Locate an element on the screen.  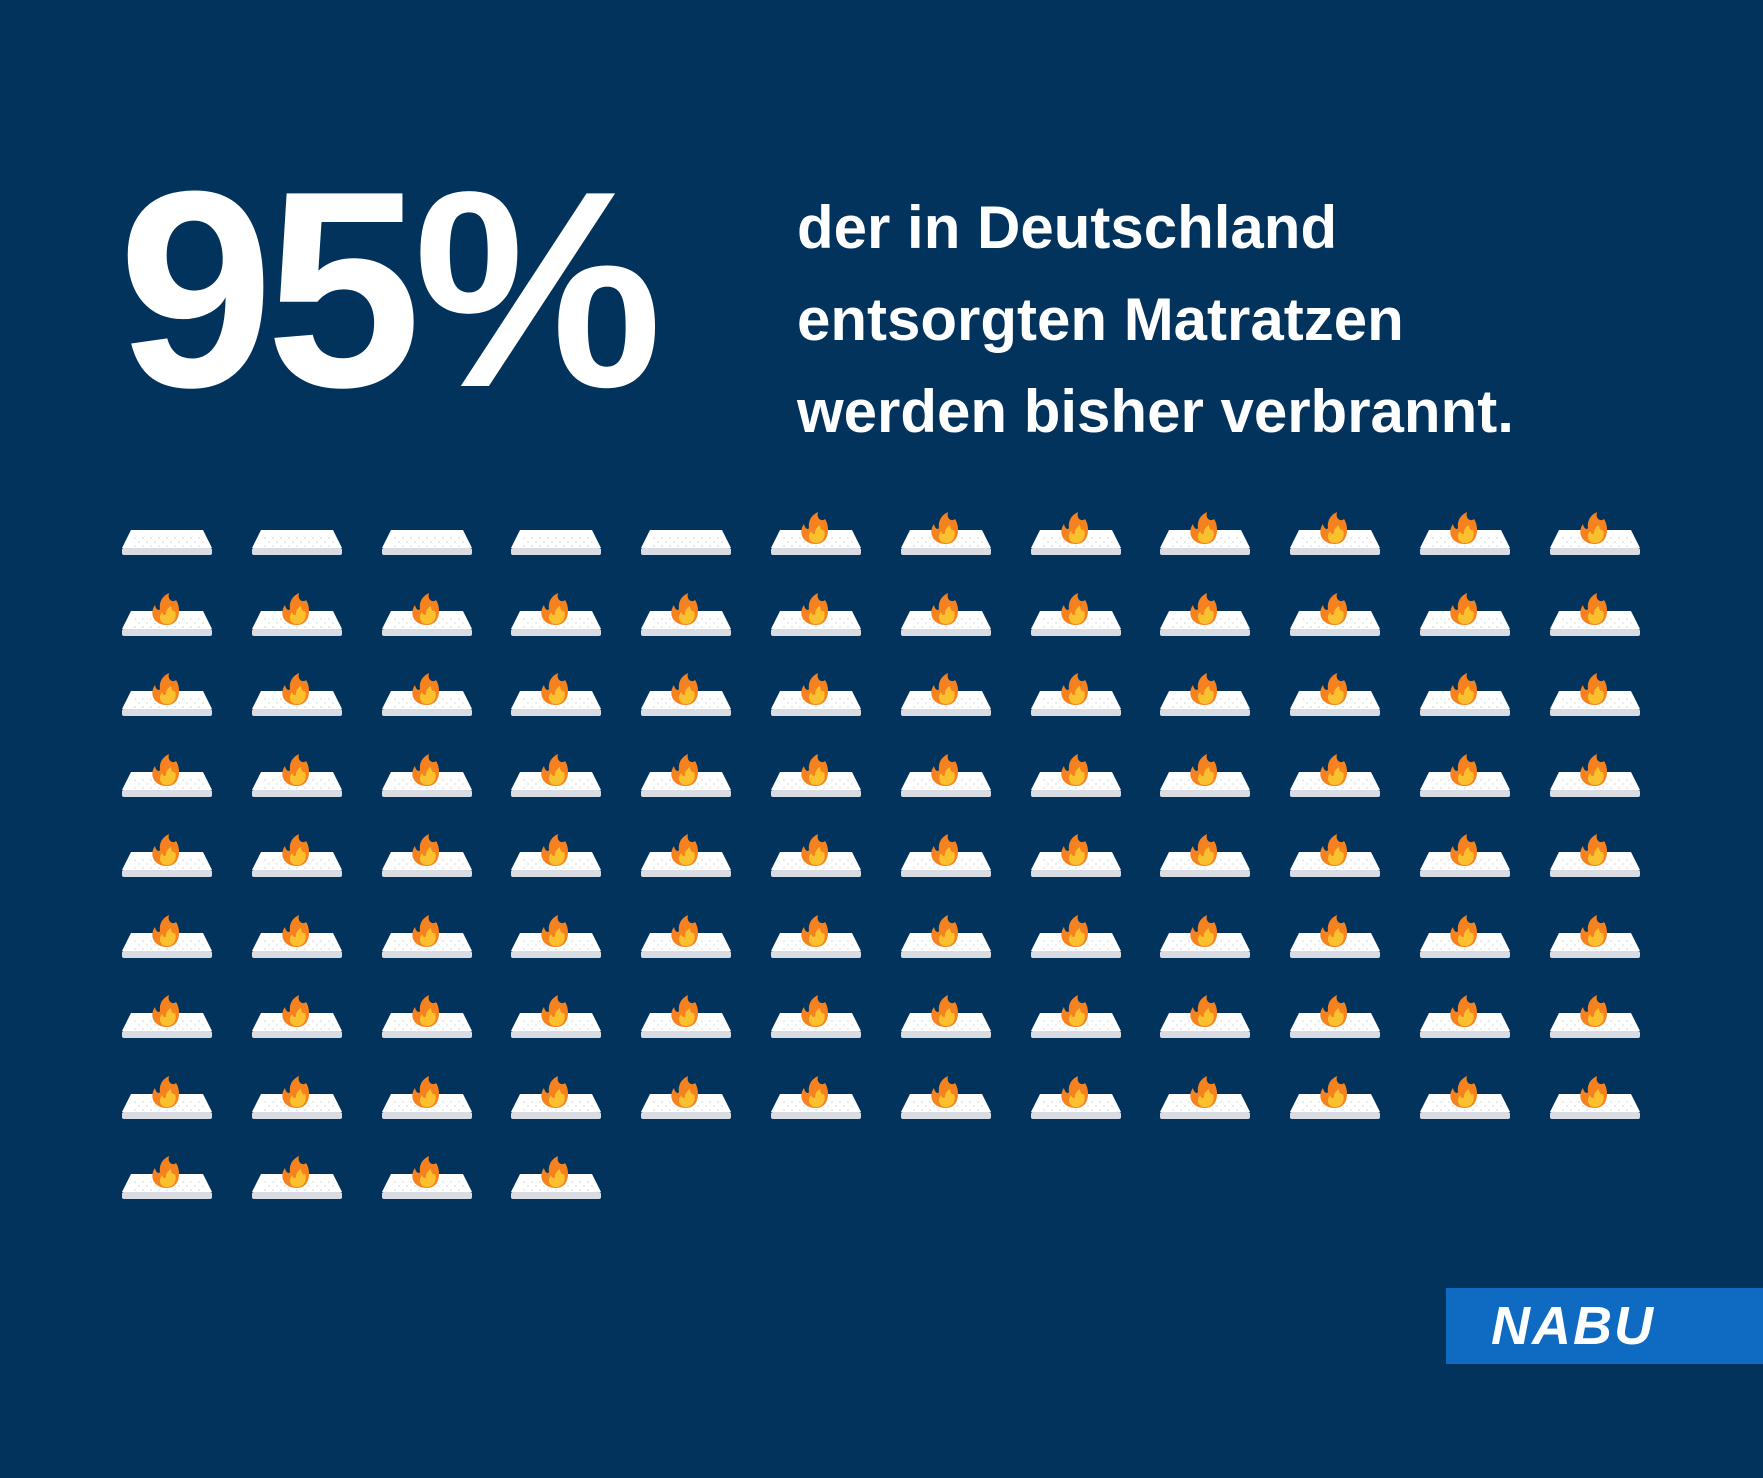
nabu-logo-bar: NABU is located at coordinates (1604, 1326).